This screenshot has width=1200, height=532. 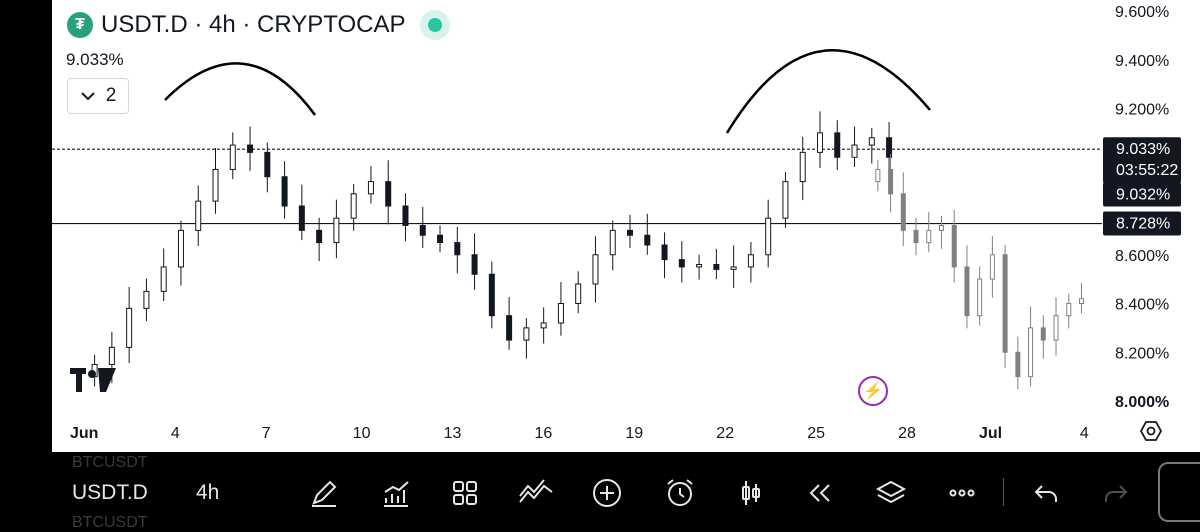 I want to click on level-price-label: 8.728%, so click(x=1143, y=224).